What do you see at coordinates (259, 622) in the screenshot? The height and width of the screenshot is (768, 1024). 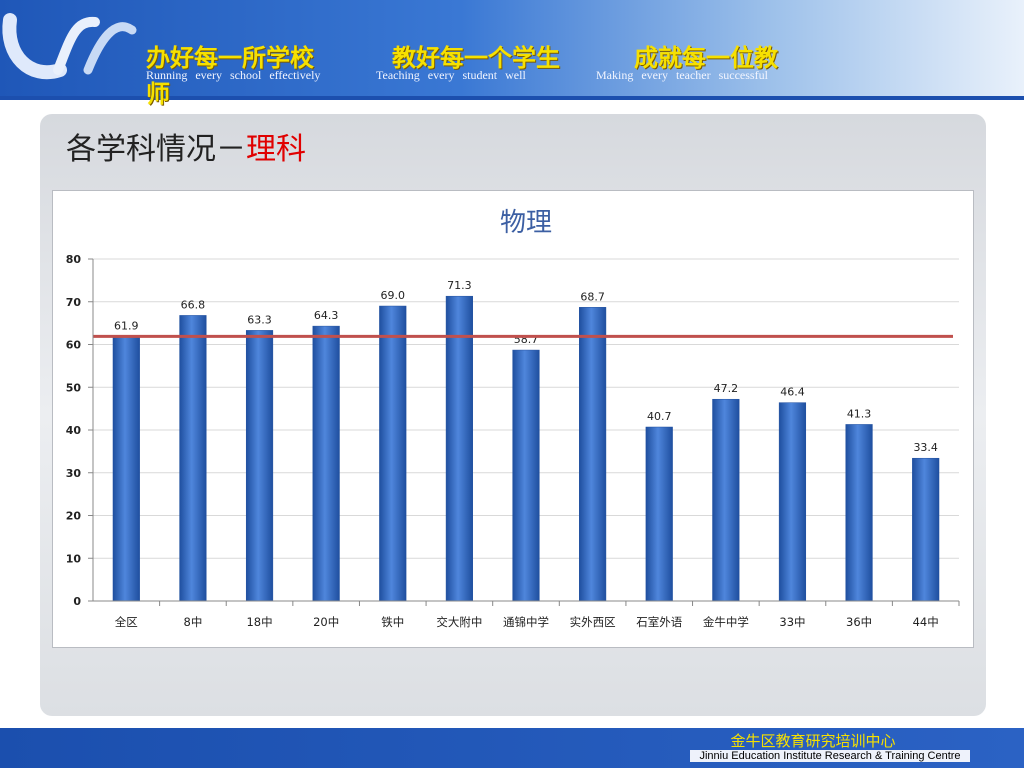 I see `x-tick-label: 18中` at bounding box center [259, 622].